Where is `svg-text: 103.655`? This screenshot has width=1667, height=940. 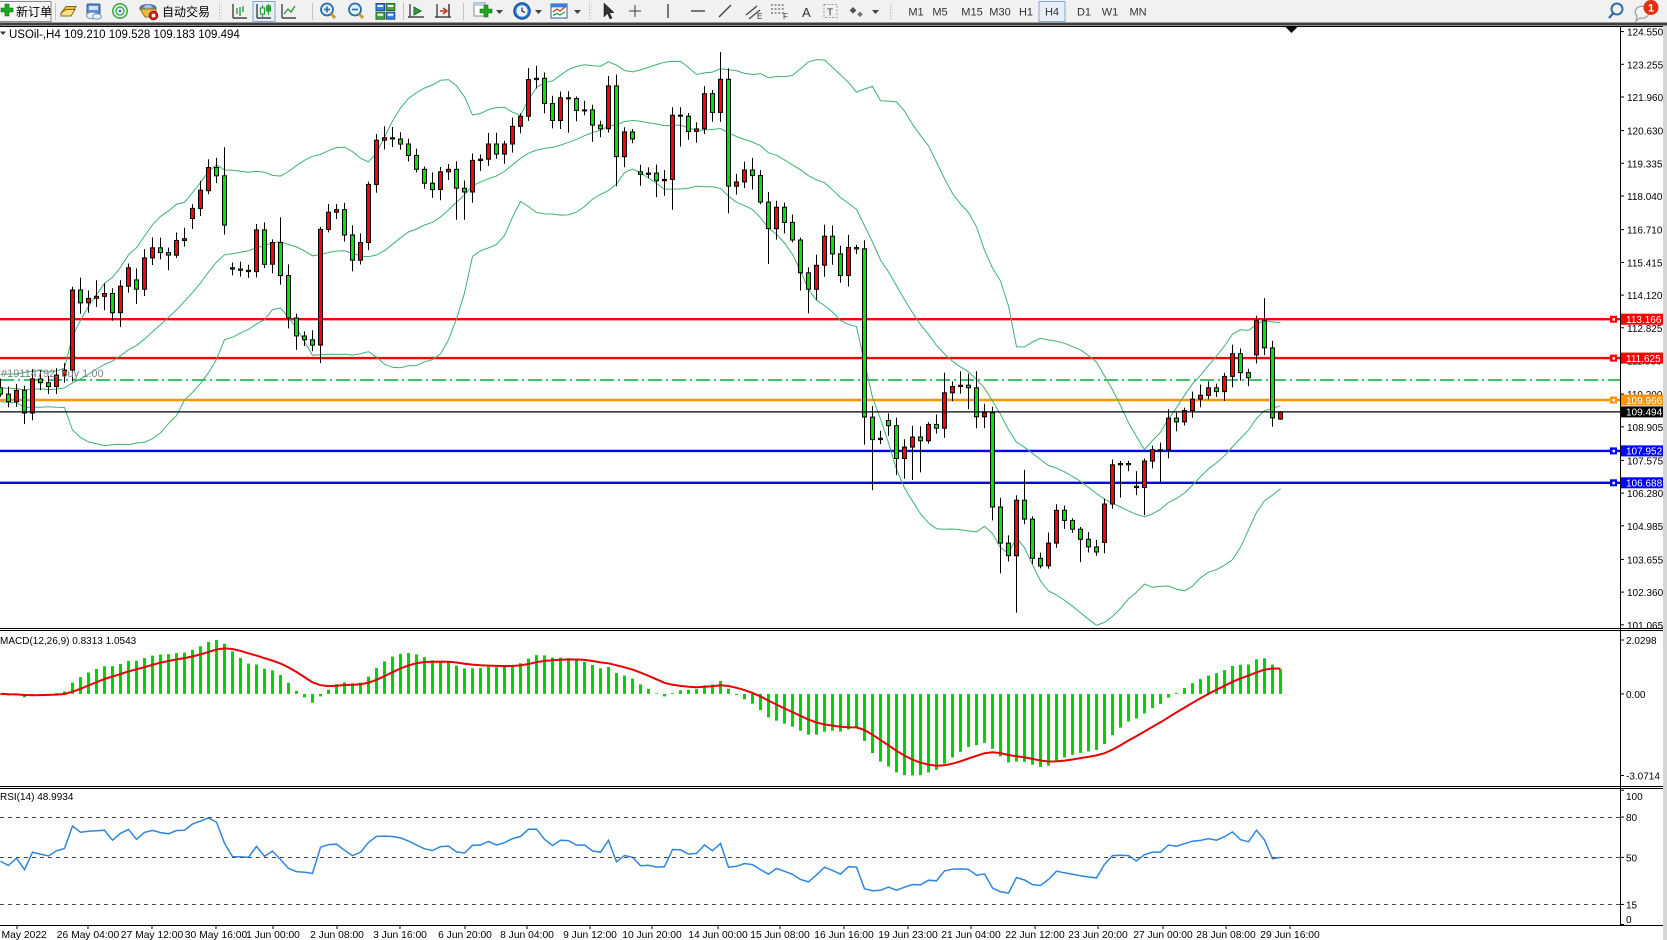
svg-text: 103.655 is located at coordinates (1645, 560).